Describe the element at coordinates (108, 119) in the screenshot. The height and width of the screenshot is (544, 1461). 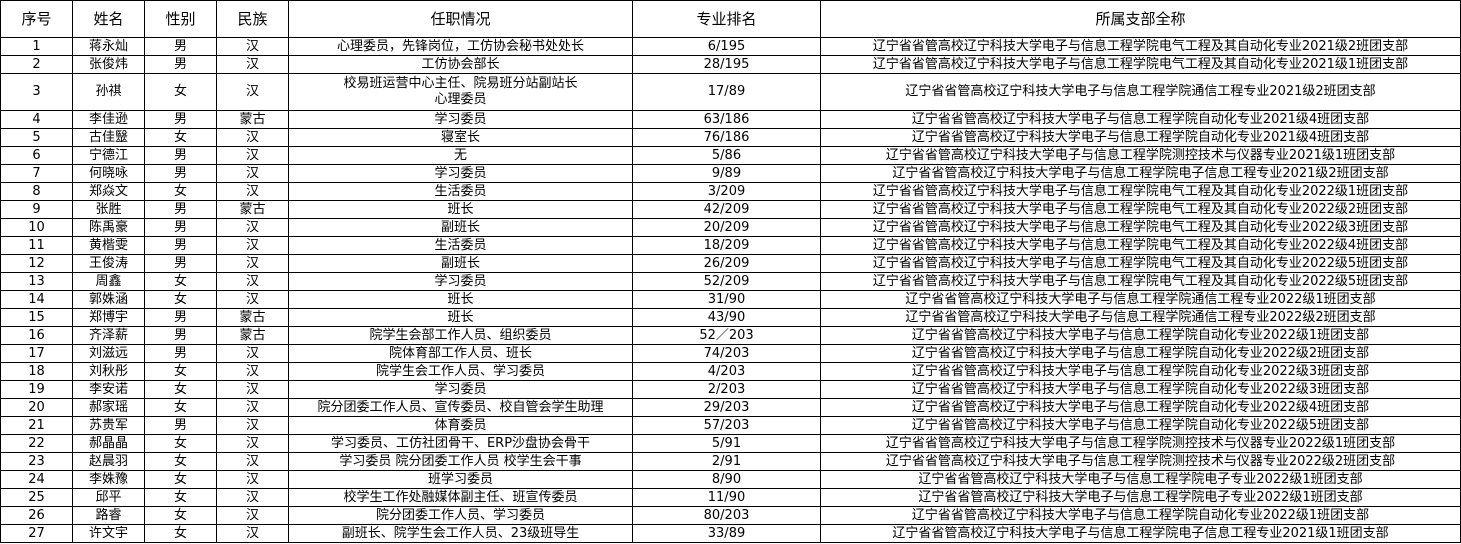
I see `cell-name: 李佳逊` at that location.